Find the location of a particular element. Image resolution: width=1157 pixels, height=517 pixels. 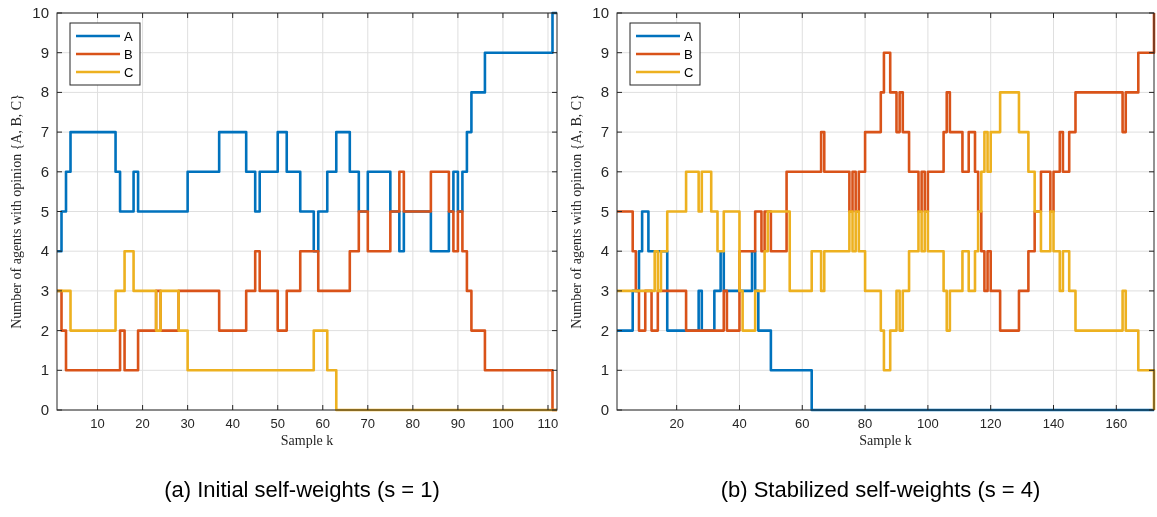

x-tick-label: 30 is located at coordinates (187, 423).